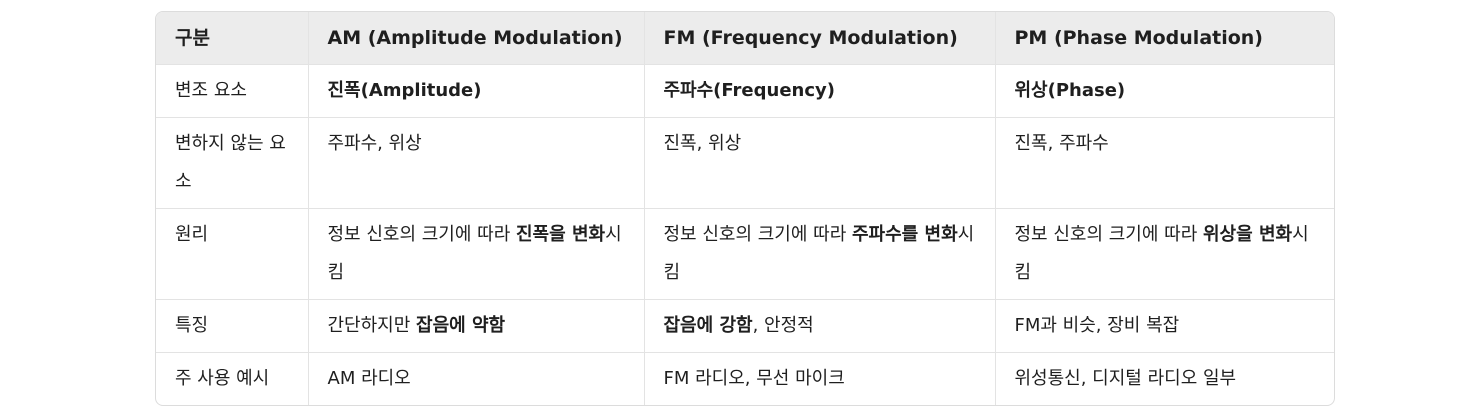 The image size is (1480, 416). I want to click on row-label: 변하지 않는 요소, so click(232, 163).